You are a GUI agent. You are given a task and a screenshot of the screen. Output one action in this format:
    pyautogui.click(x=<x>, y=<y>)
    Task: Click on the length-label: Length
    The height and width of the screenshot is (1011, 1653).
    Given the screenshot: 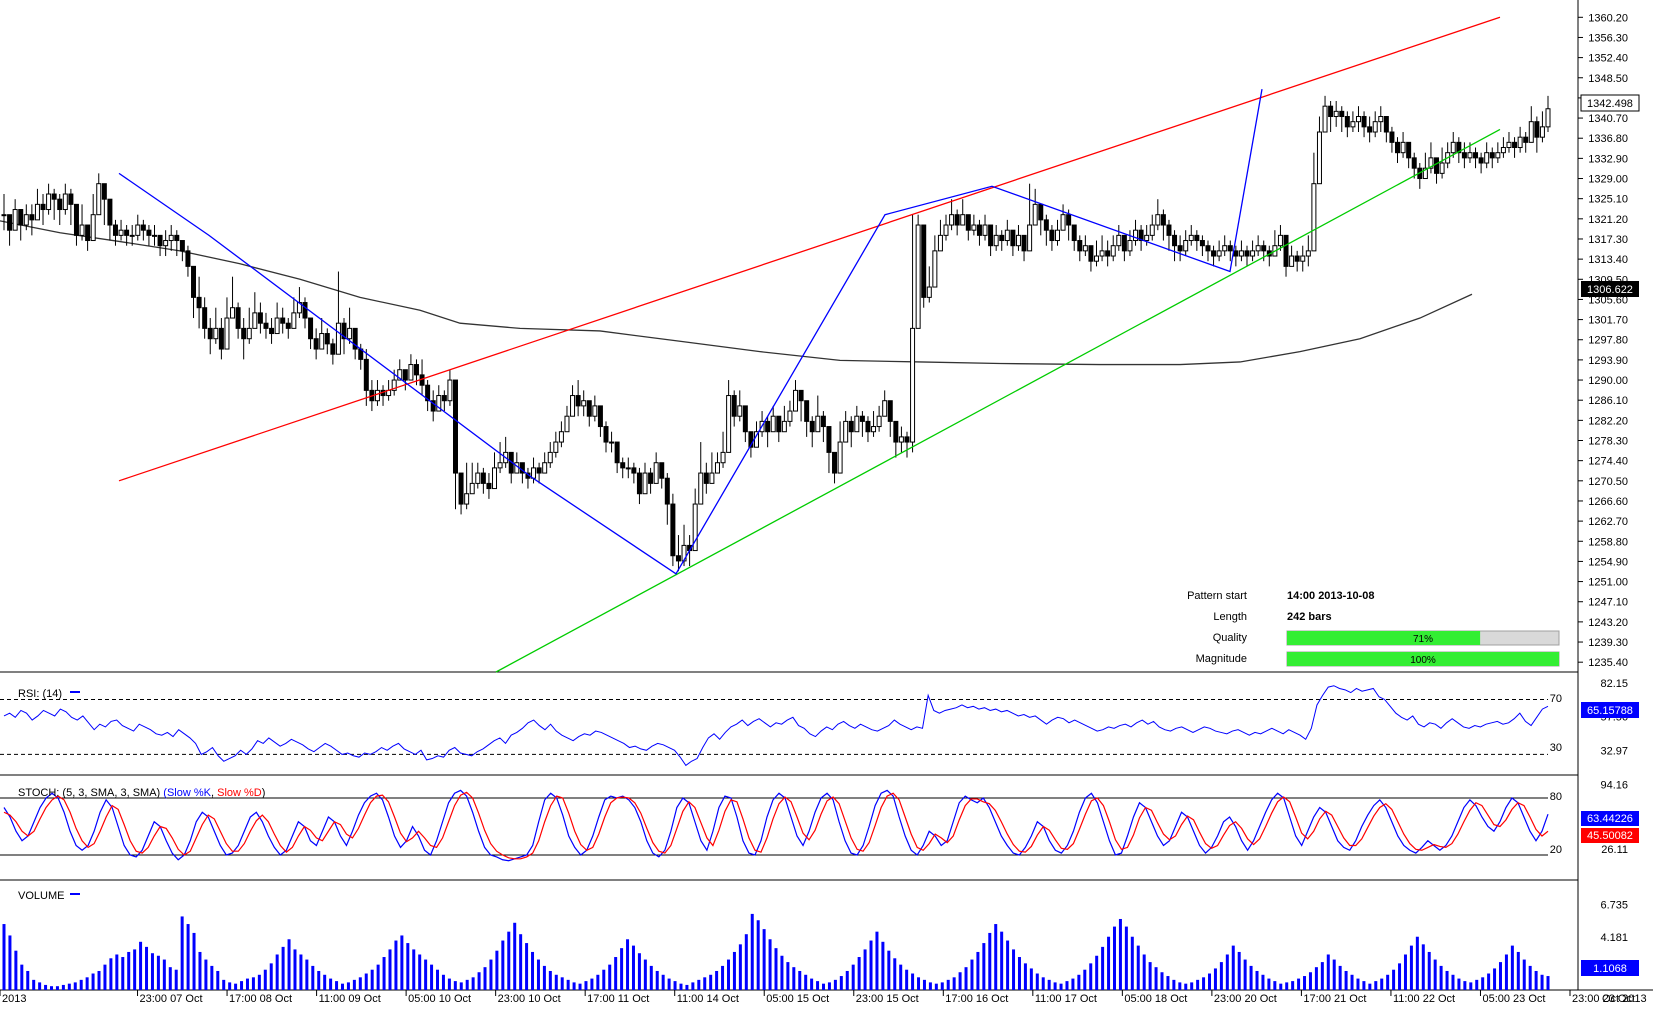 What is the action you would take?
    pyautogui.click(x=1230, y=617)
    